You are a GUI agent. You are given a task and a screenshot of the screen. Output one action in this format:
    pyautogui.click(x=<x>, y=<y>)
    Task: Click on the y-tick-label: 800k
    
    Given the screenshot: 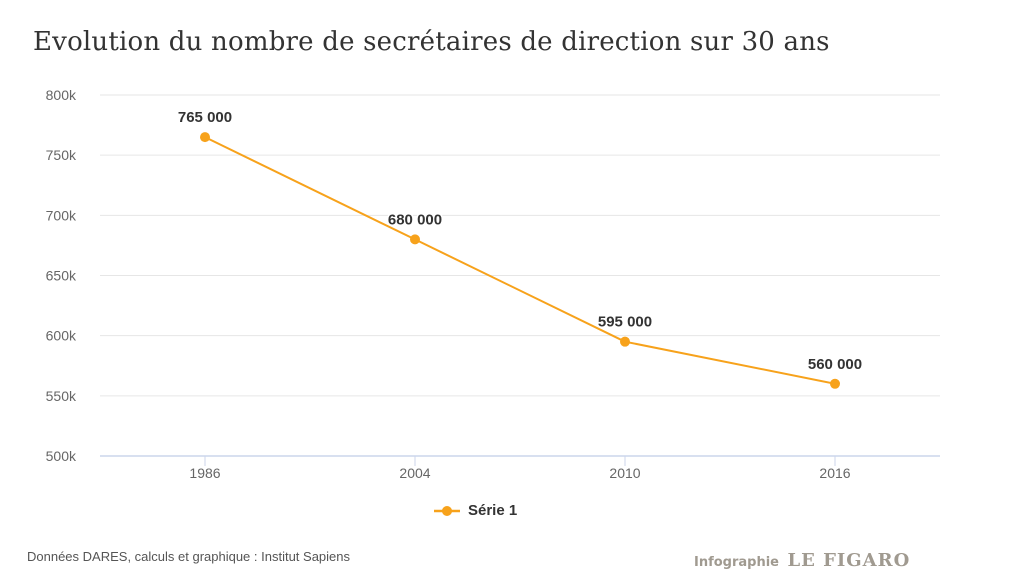 What is the action you would take?
    pyautogui.click(x=61, y=95)
    